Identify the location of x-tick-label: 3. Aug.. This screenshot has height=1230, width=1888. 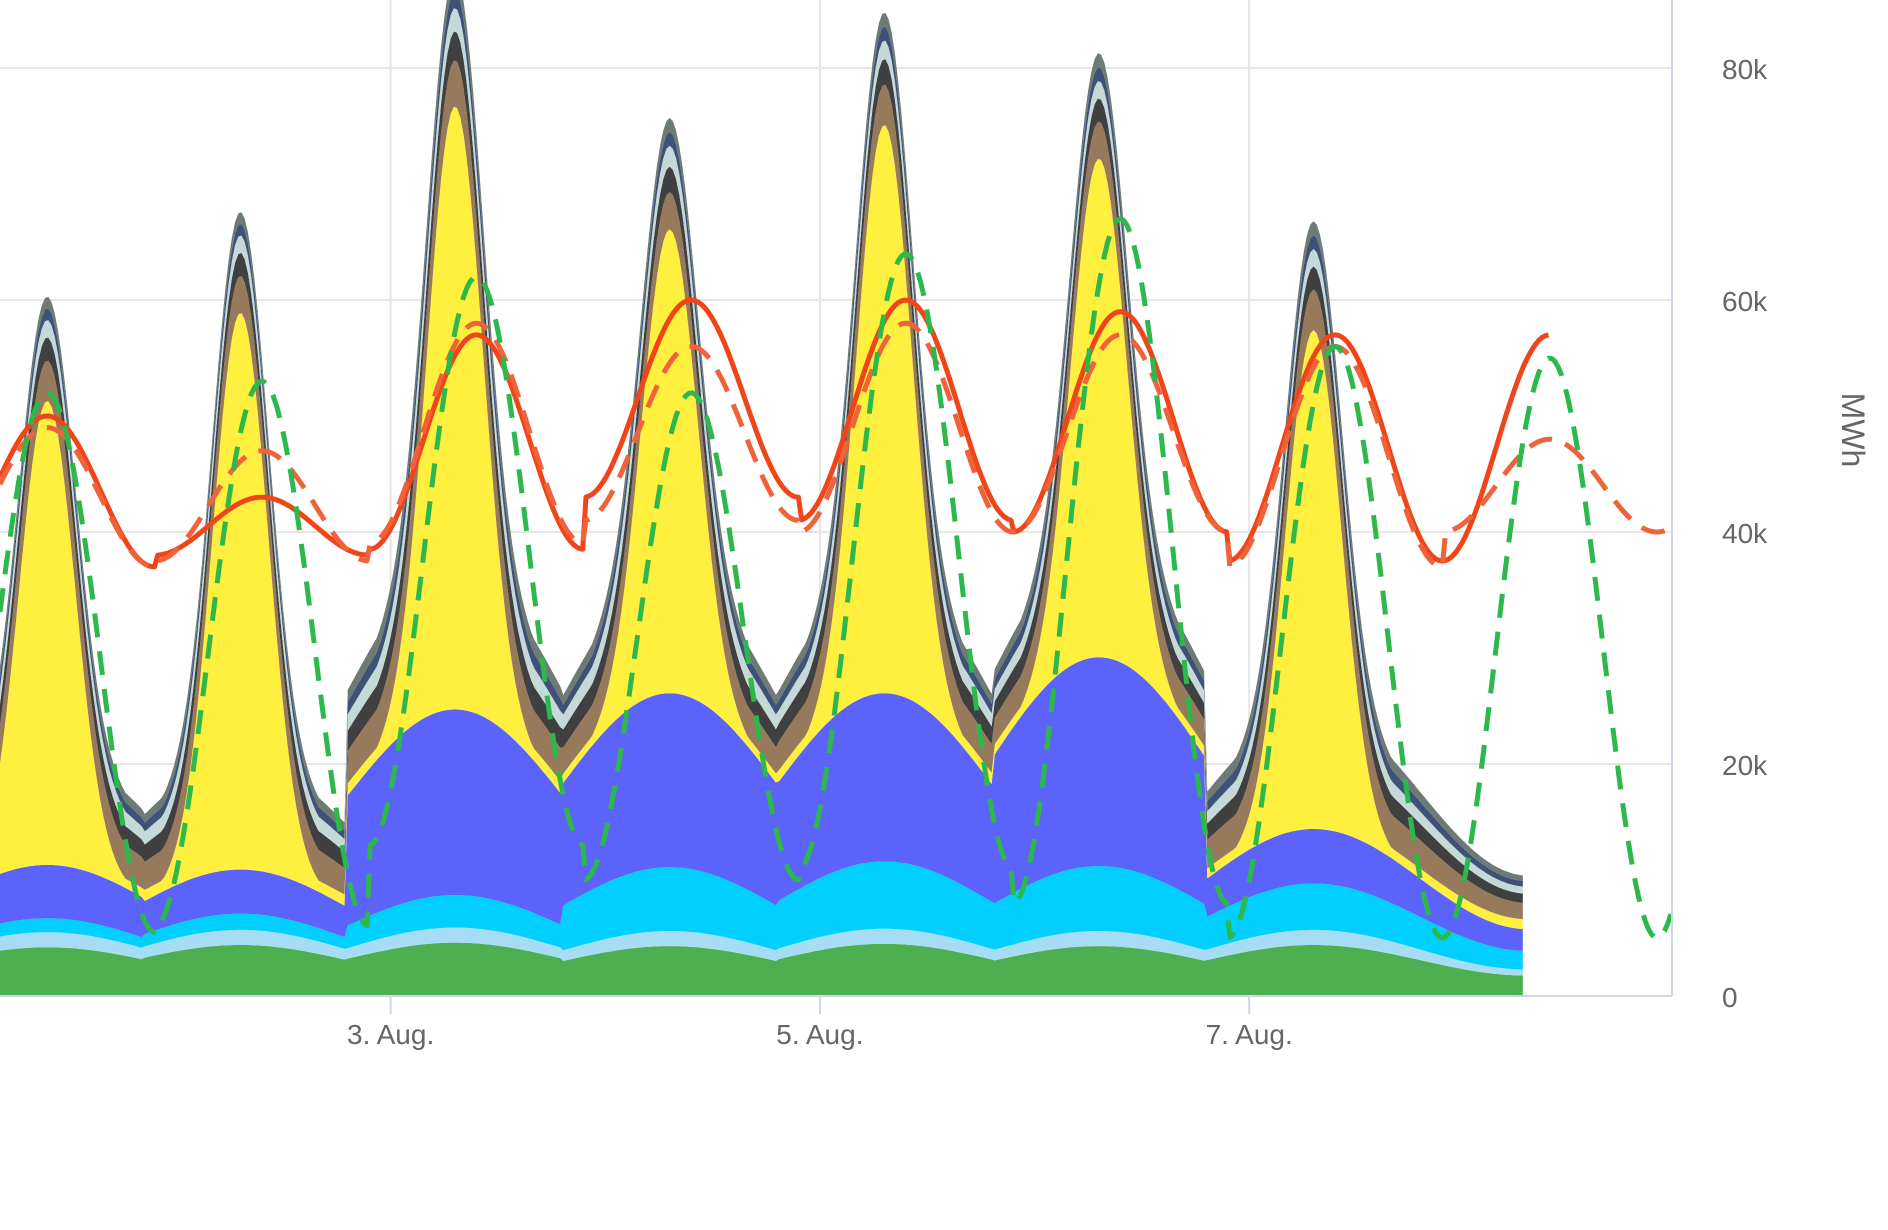
(390, 1034).